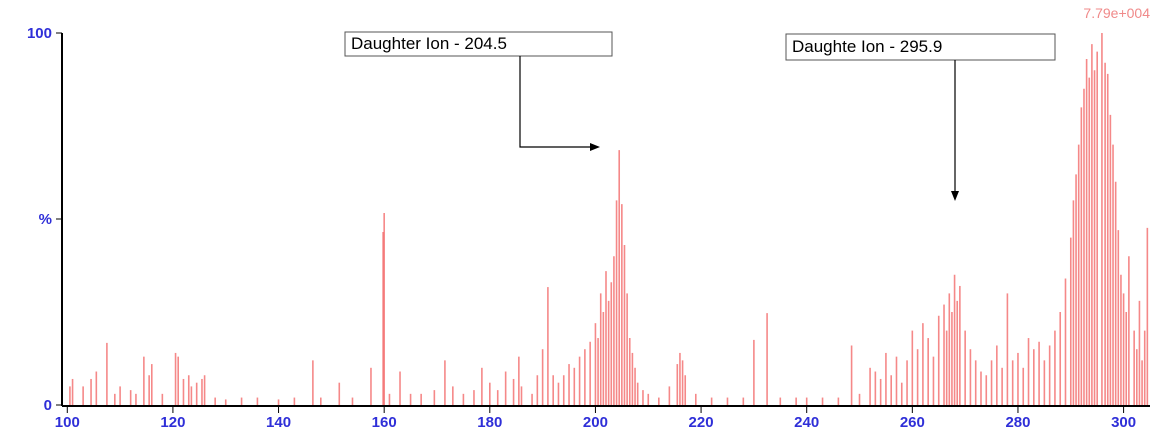 The height and width of the screenshot is (432, 1154). Describe the element at coordinates (556, 102) in the screenshot. I see `arrow` at that location.